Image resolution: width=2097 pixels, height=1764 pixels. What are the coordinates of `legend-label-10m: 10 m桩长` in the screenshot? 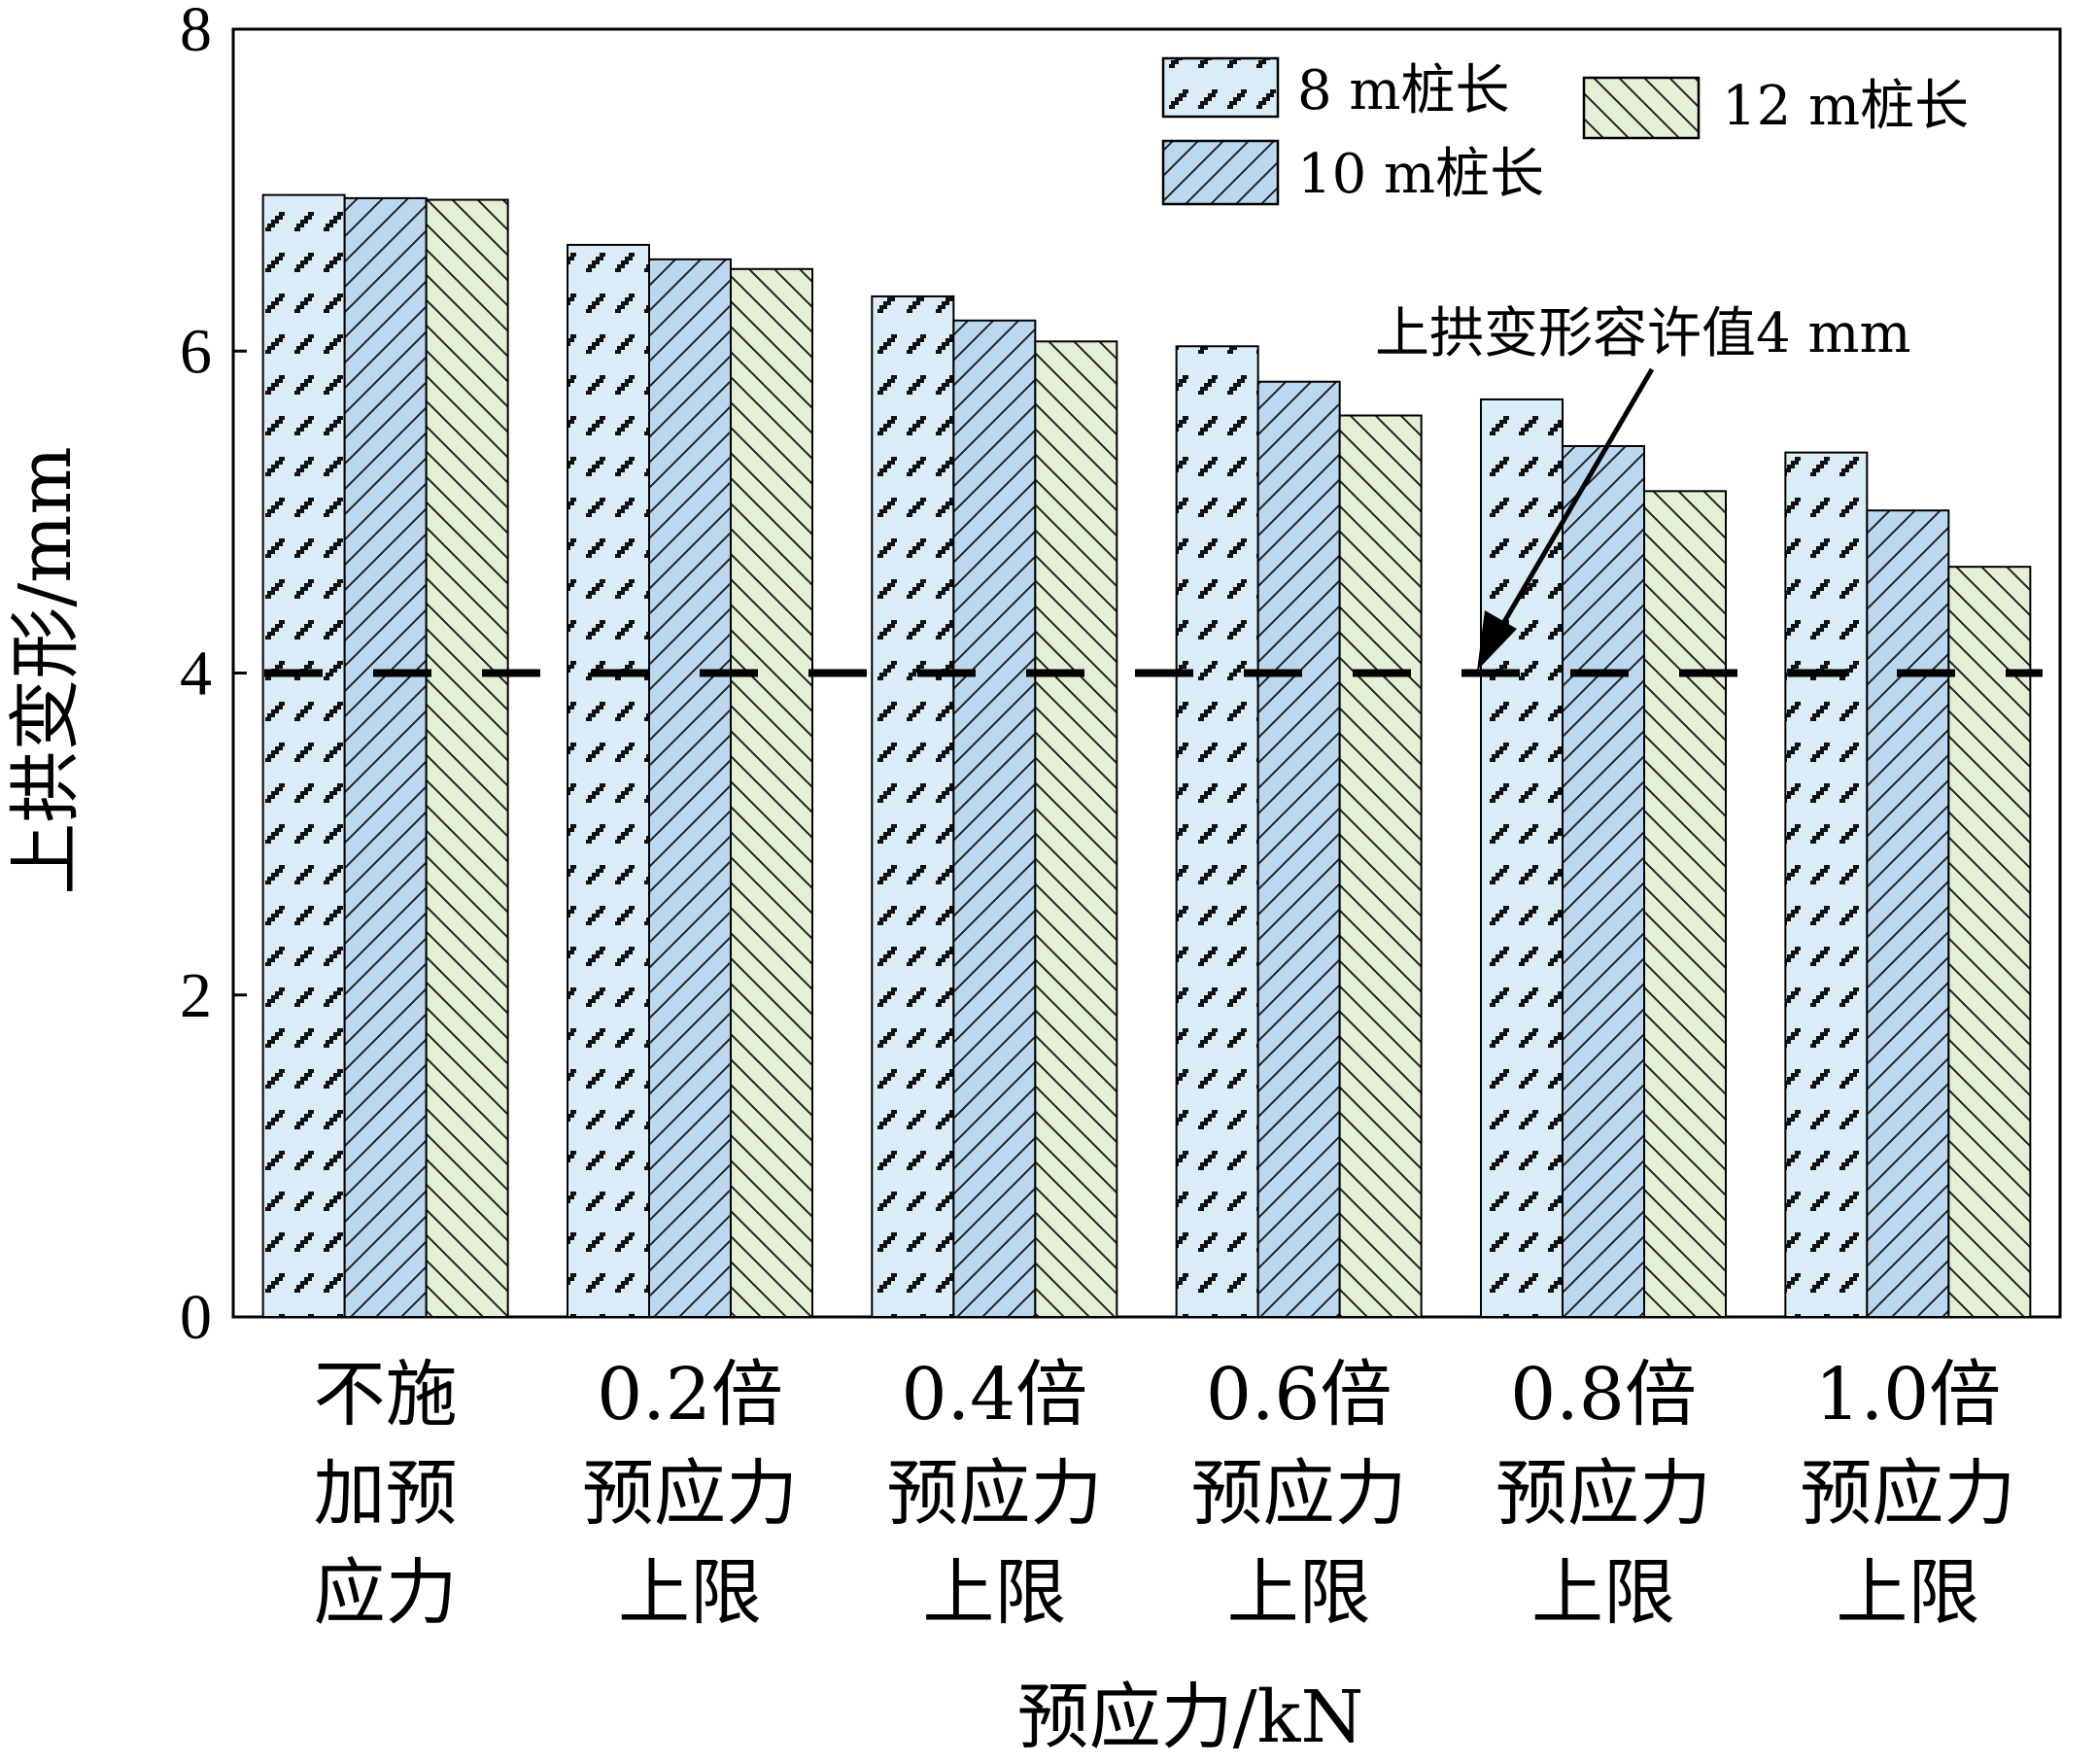 It's located at (1420, 174).